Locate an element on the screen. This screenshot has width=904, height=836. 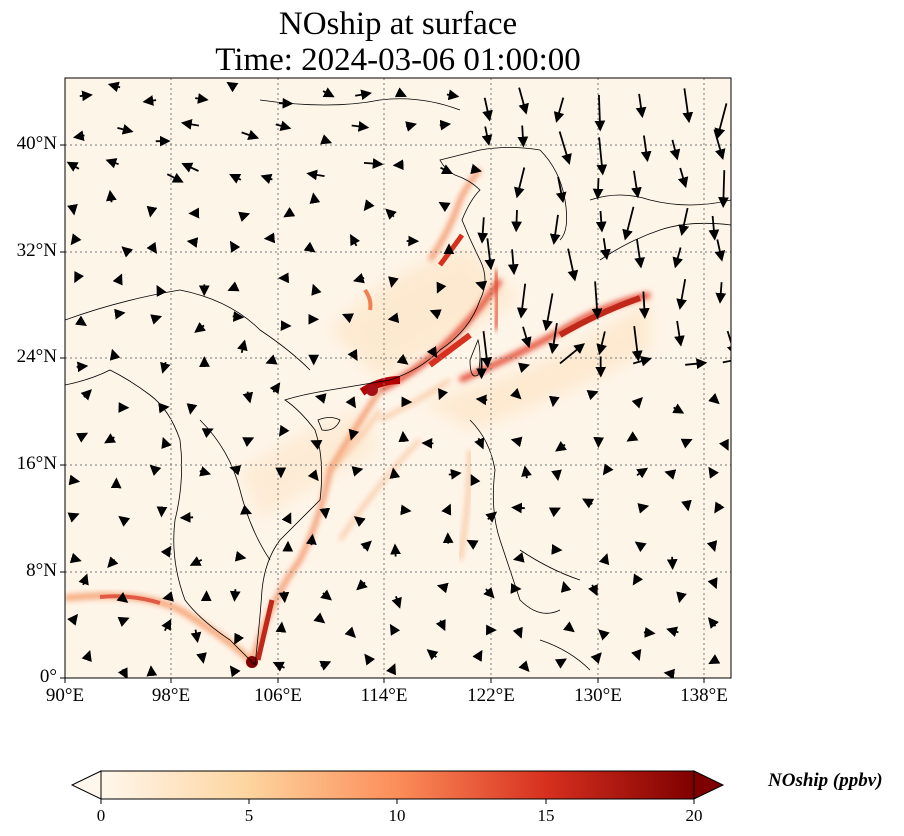
lon-tick-label: 106°E is located at coordinates (278, 695).